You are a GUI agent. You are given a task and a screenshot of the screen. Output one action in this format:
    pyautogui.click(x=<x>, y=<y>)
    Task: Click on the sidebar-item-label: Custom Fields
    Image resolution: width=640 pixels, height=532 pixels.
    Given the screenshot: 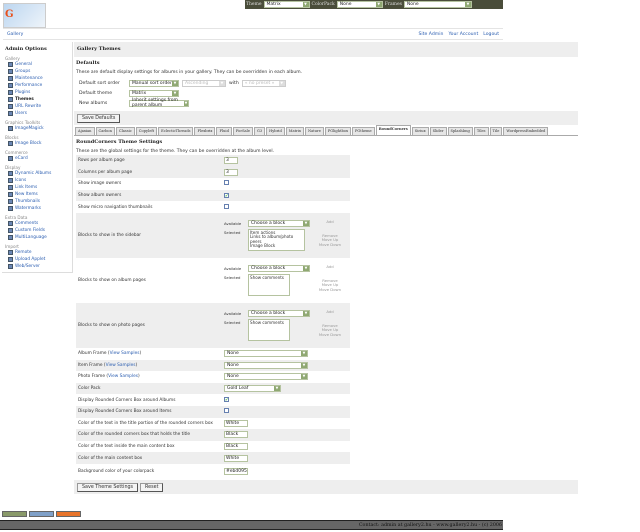 What is the action you would take?
    pyautogui.click(x=30, y=230)
    